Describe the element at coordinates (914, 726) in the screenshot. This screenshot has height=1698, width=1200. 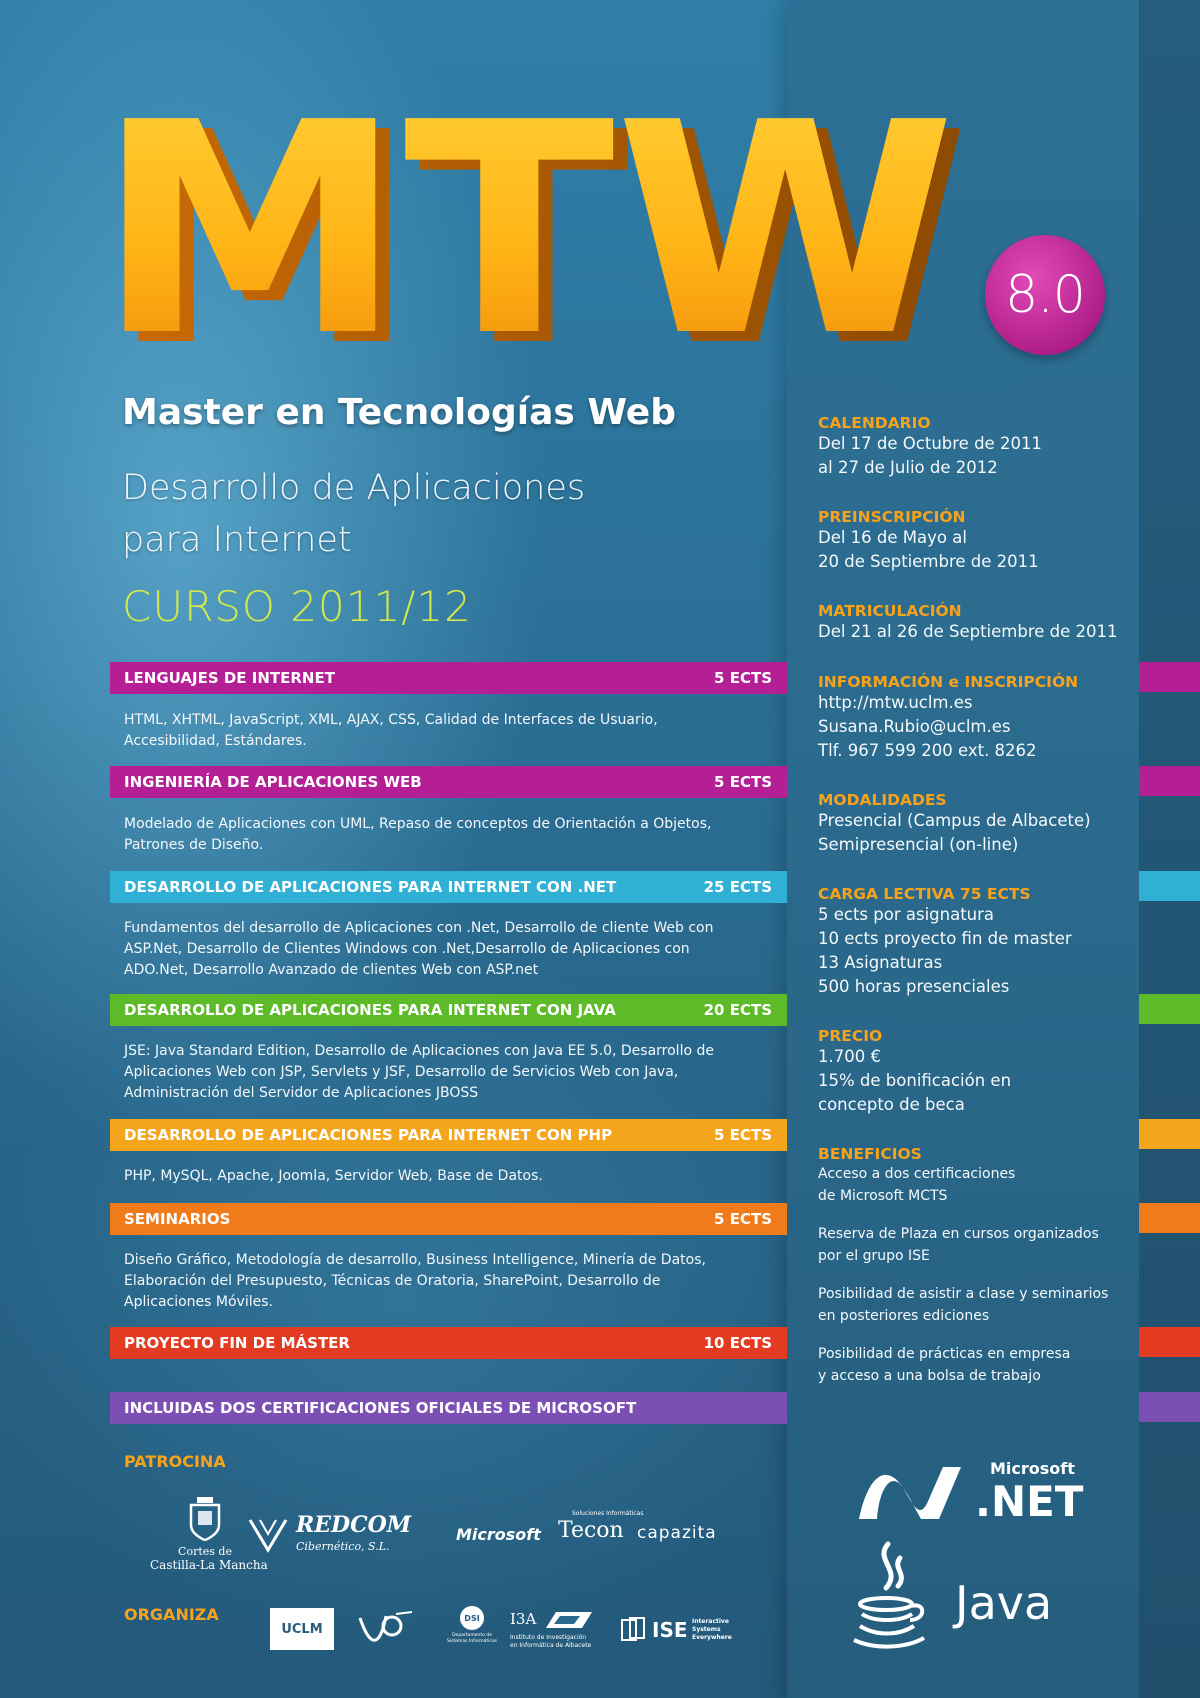
I see `info-email-link: Susana.Rubio@uclm.es` at that location.